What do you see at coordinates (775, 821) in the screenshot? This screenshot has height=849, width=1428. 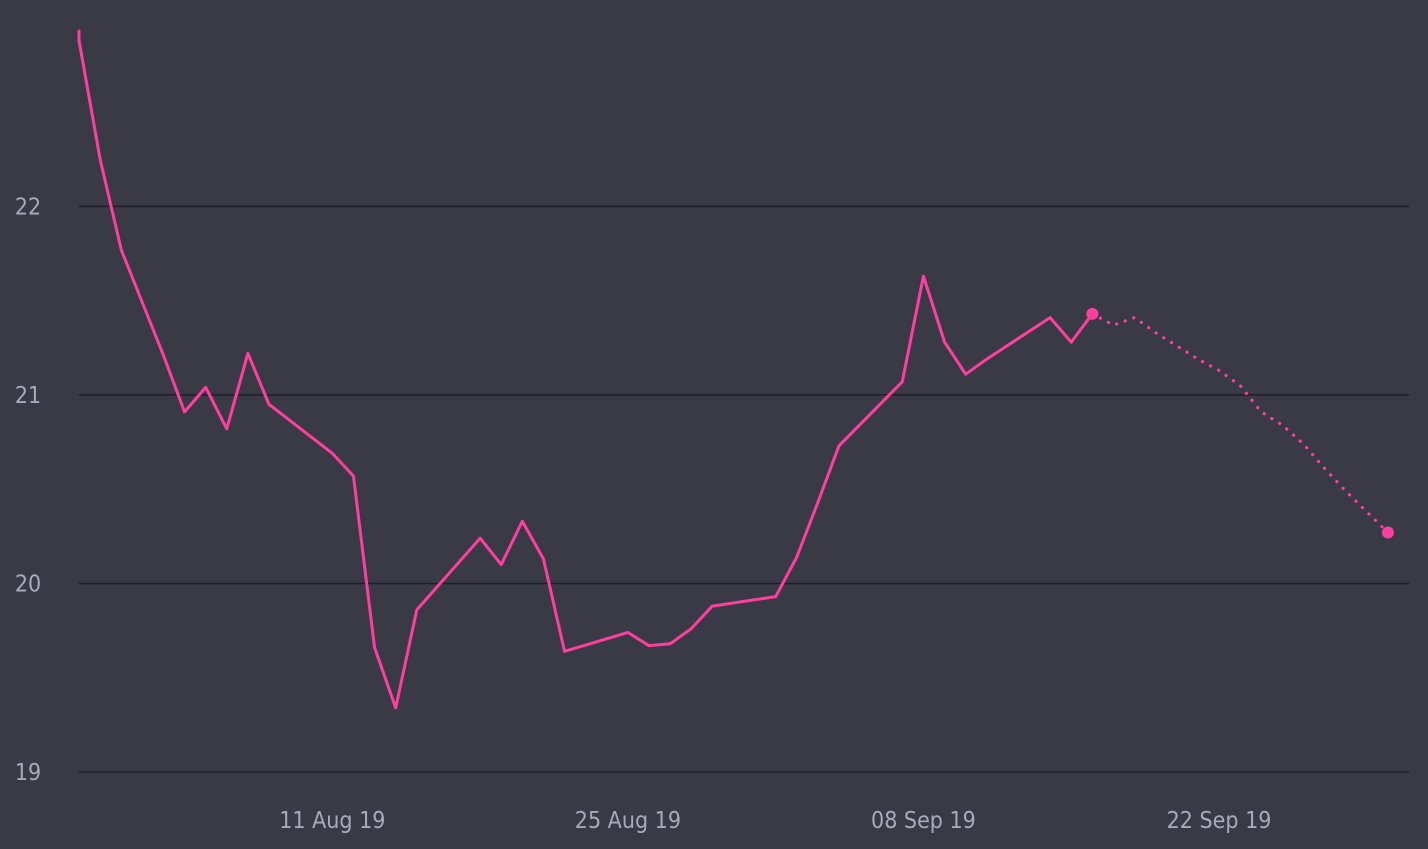 I see `x-axis-ticks: 11 Aug 19 25 Aug 19 08 Sep 19 22 Sep 19` at bounding box center [775, 821].